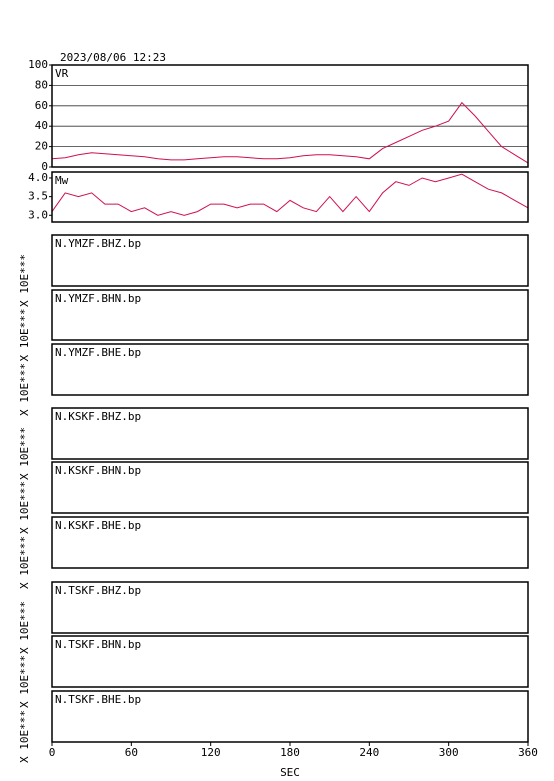 The image size is (554, 781). What do you see at coordinates (41, 125) in the screenshot?
I see `y-tick-label: 40` at bounding box center [41, 125].